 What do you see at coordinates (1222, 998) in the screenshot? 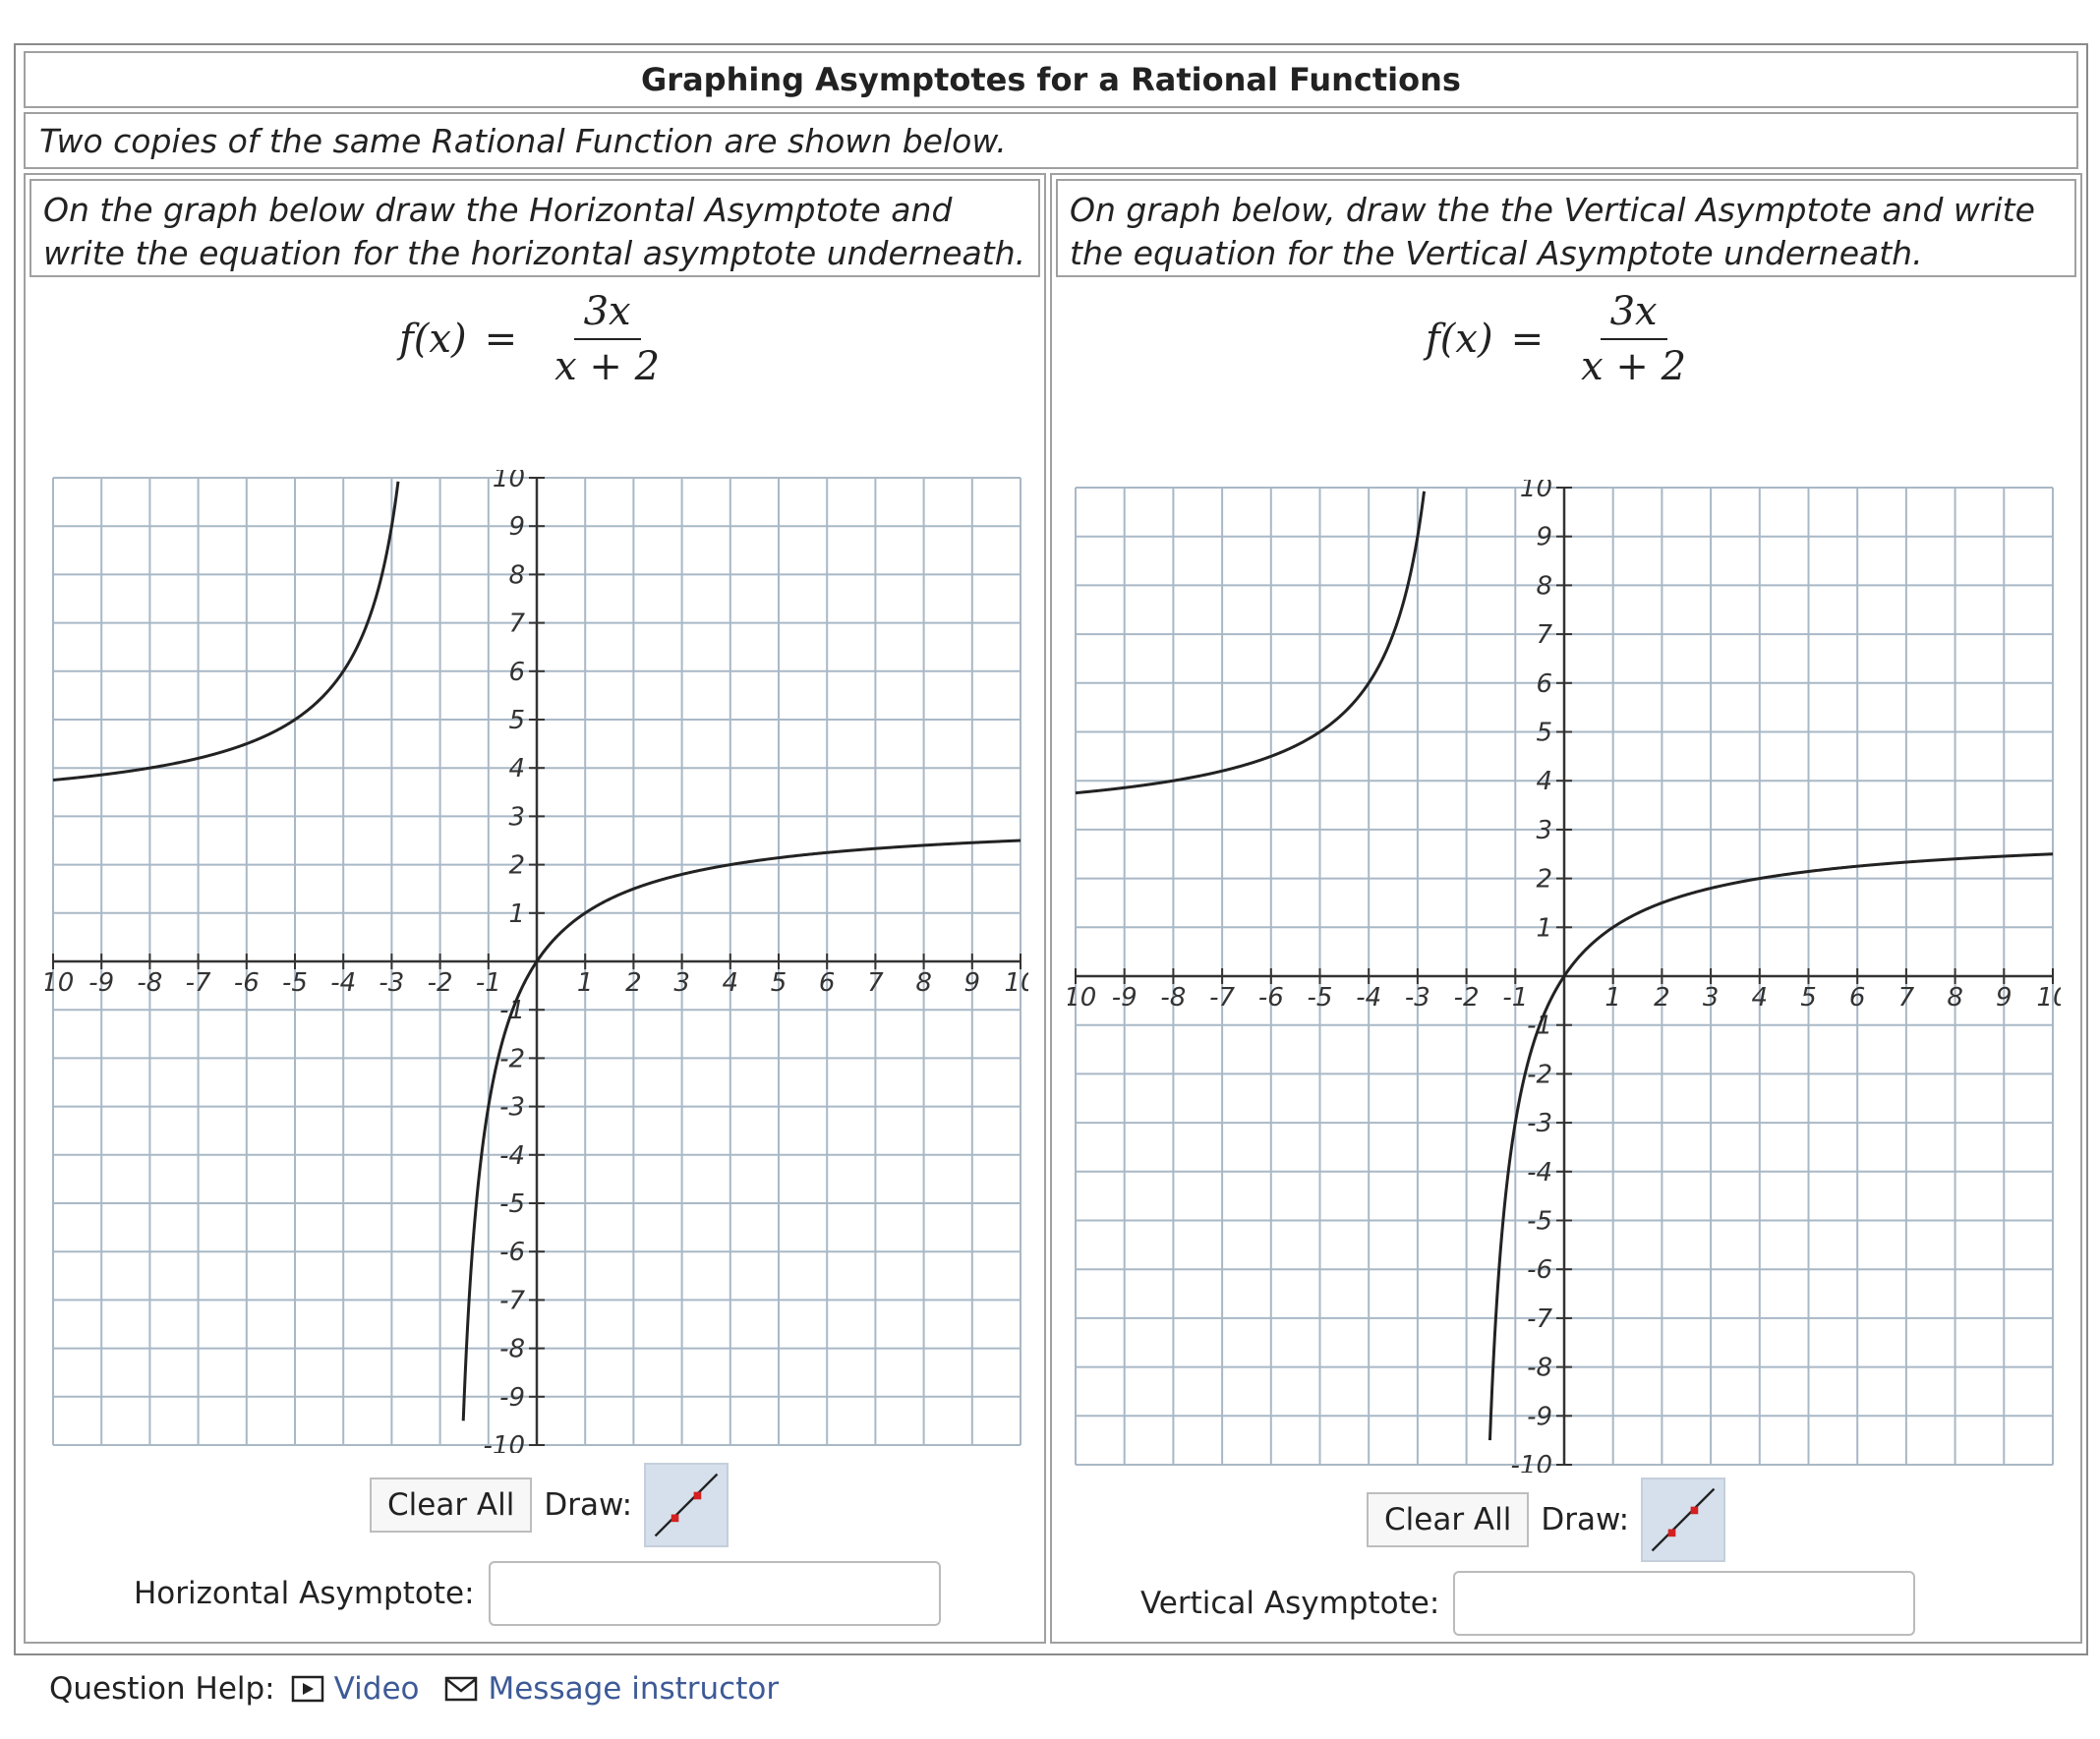
I see `x-tick-label: -7` at bounding box center [1222, 998].